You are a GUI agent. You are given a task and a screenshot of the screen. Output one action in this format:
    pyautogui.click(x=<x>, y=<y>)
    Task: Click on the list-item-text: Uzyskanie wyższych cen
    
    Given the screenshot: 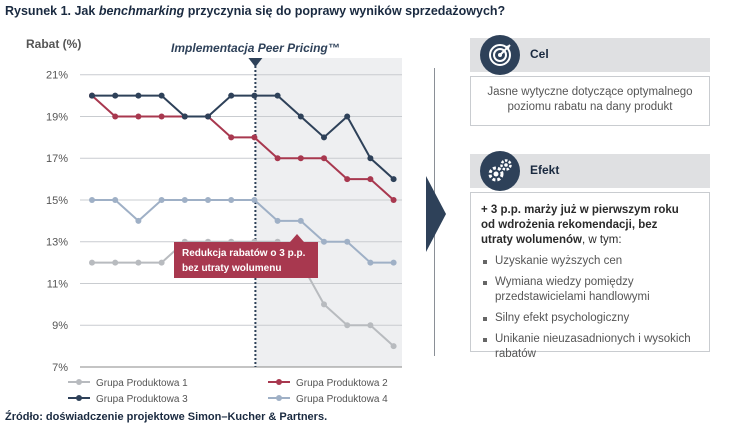 What is the action you would take?
    pyautogui.click(x=559, y=261)
    